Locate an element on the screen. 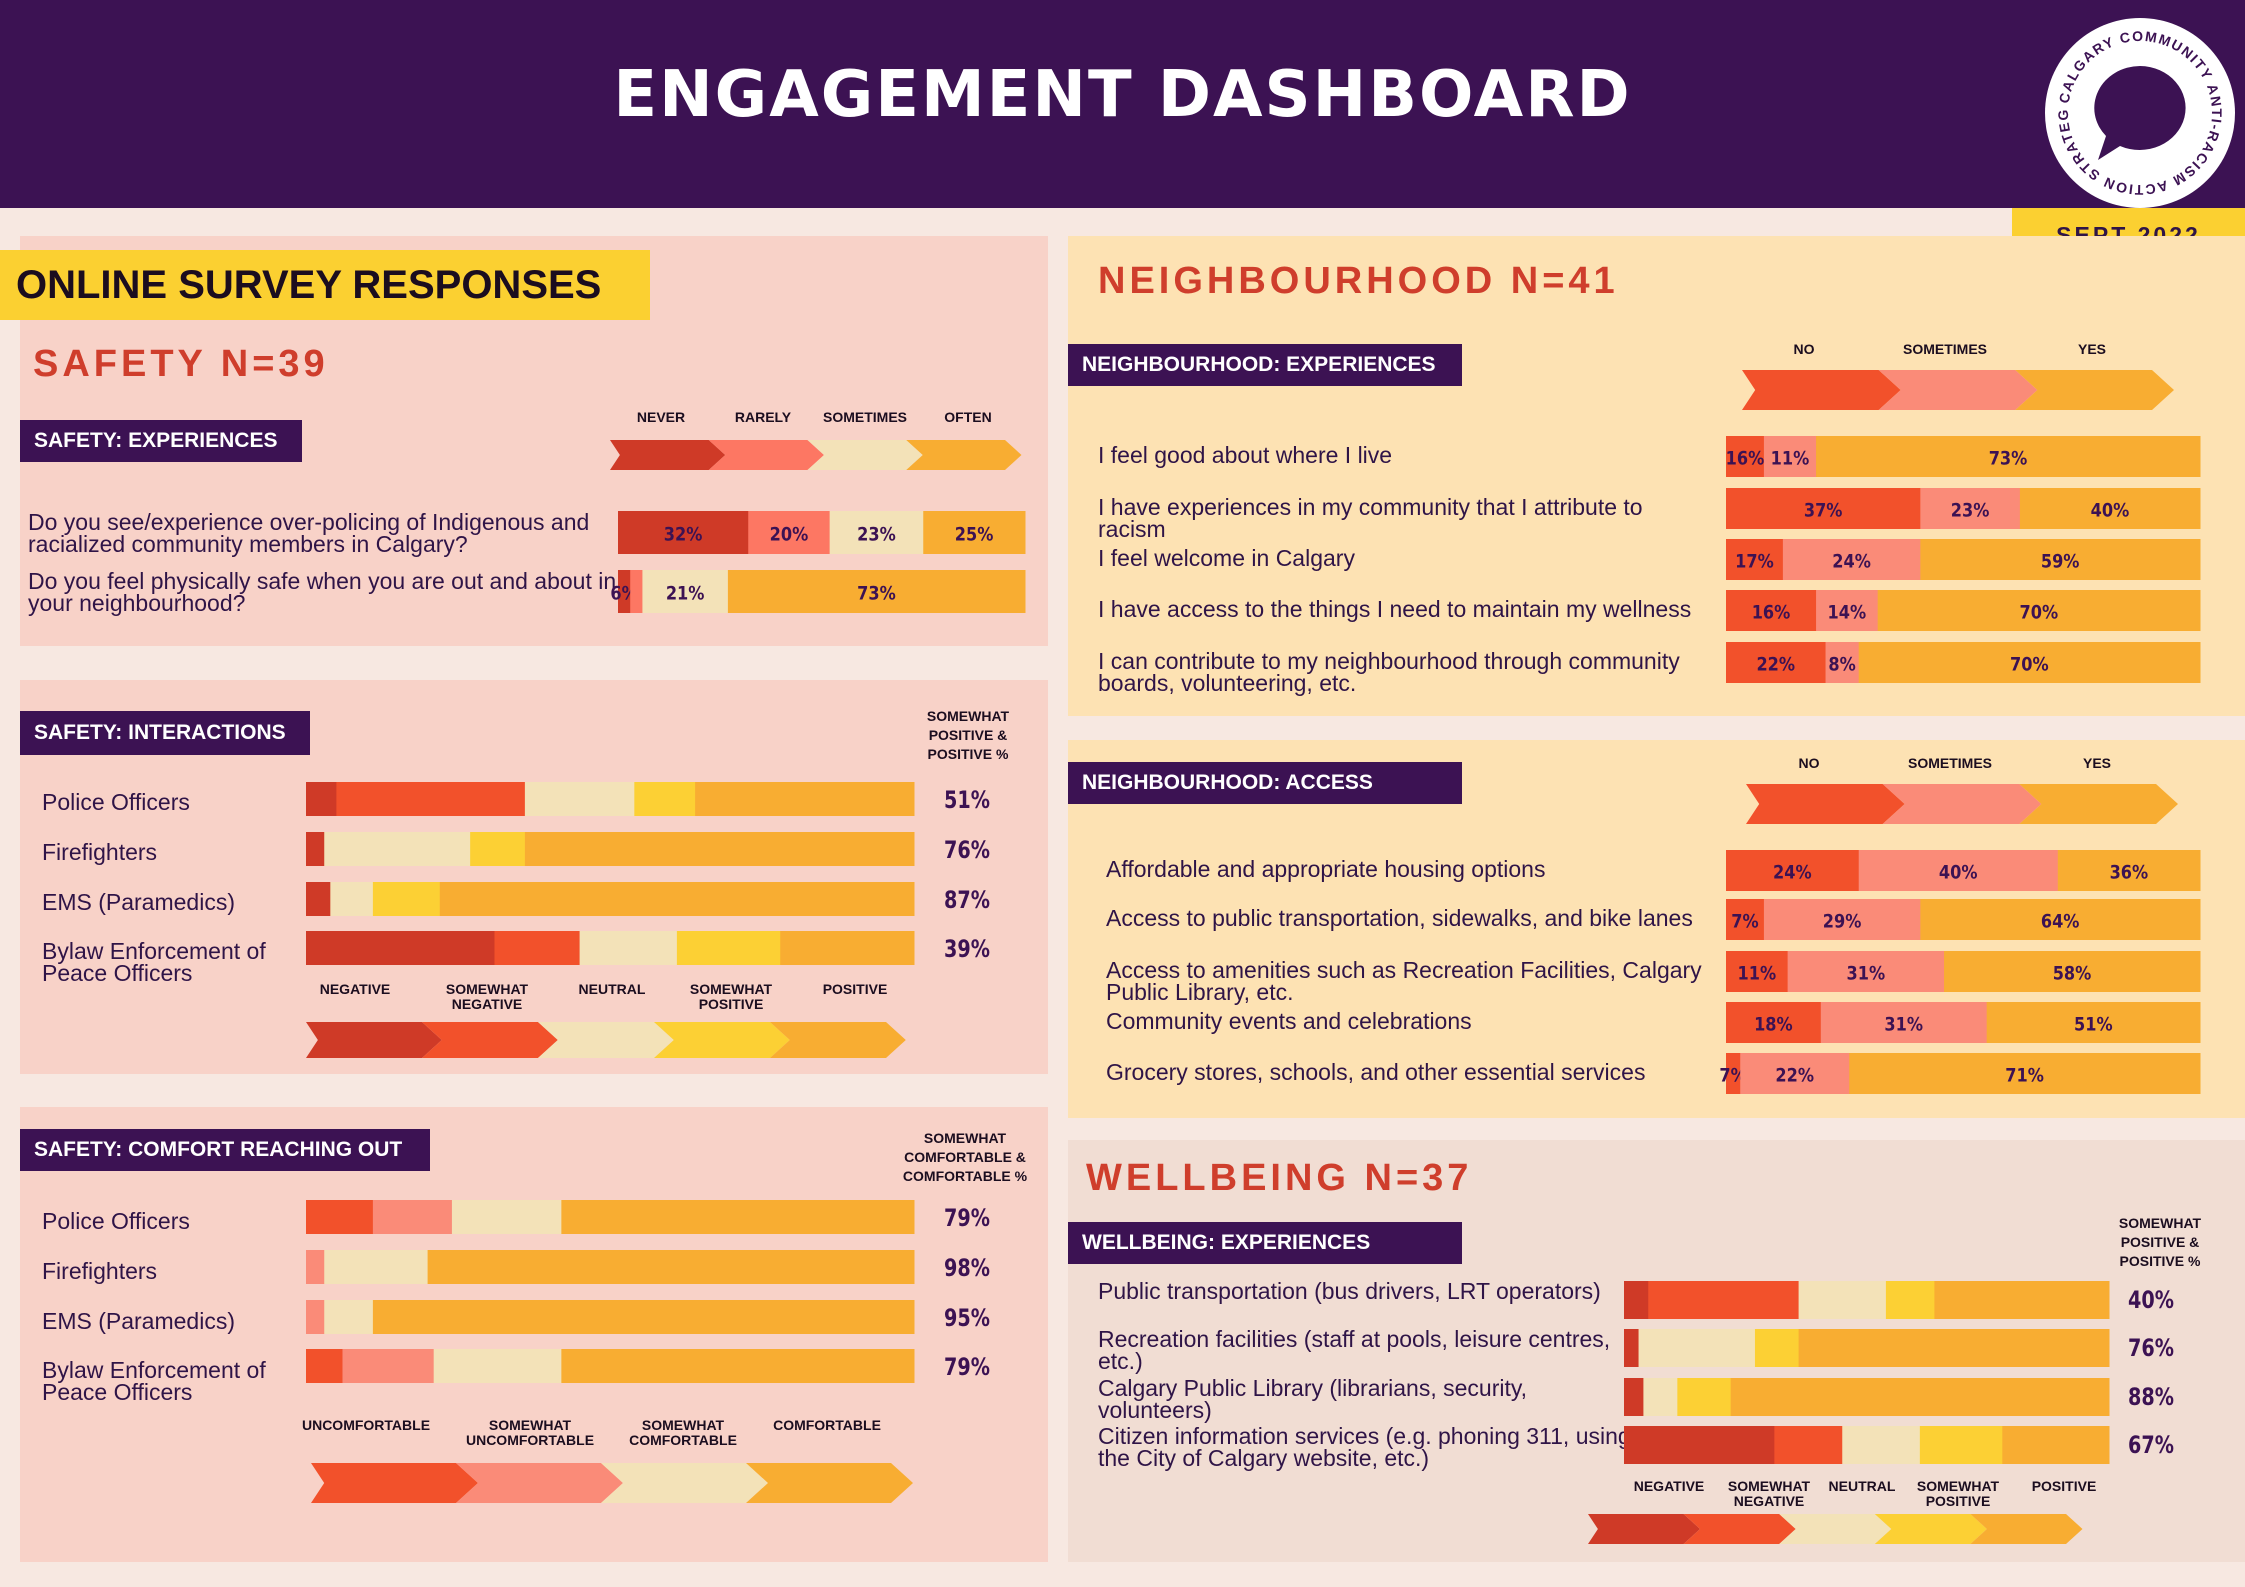  nexp-bar-3-value-label-1: 14% is located at coordinates (1847, 613).